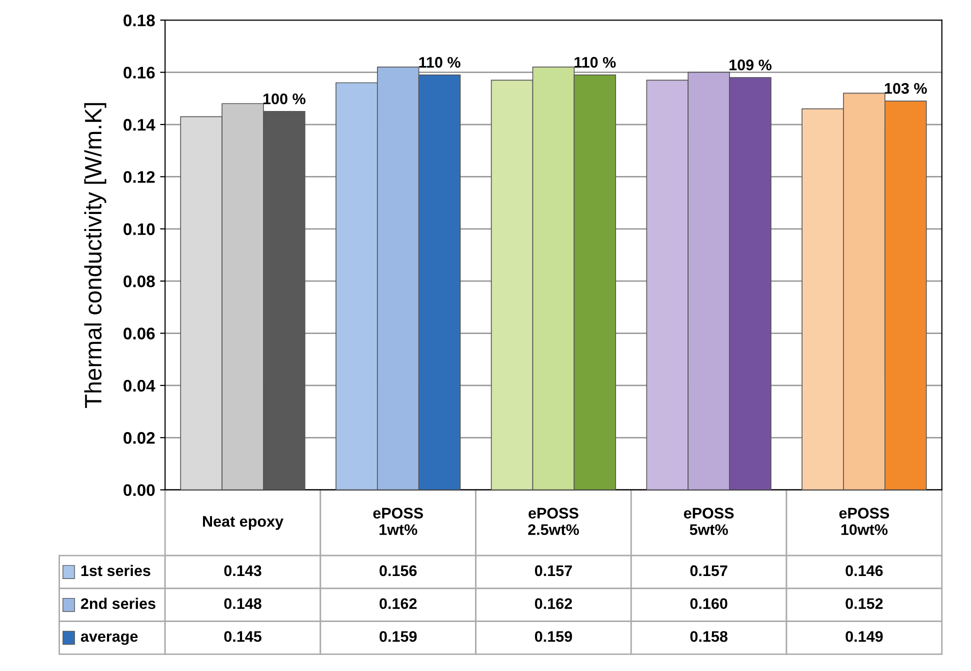  Describe the element at coordinates (864, 604) in the screenshot. I see `data-label: 0.152` at that location.